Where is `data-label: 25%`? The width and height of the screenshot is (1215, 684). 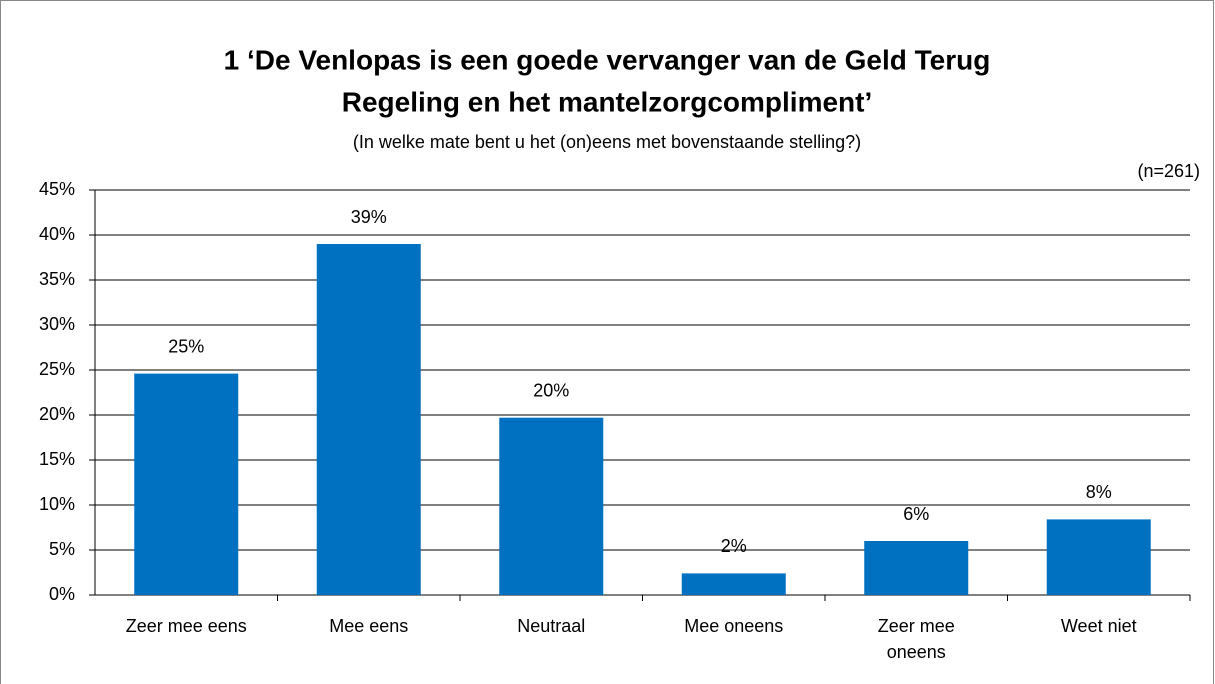 data-label: 25% is located at coordinates (186, 346).